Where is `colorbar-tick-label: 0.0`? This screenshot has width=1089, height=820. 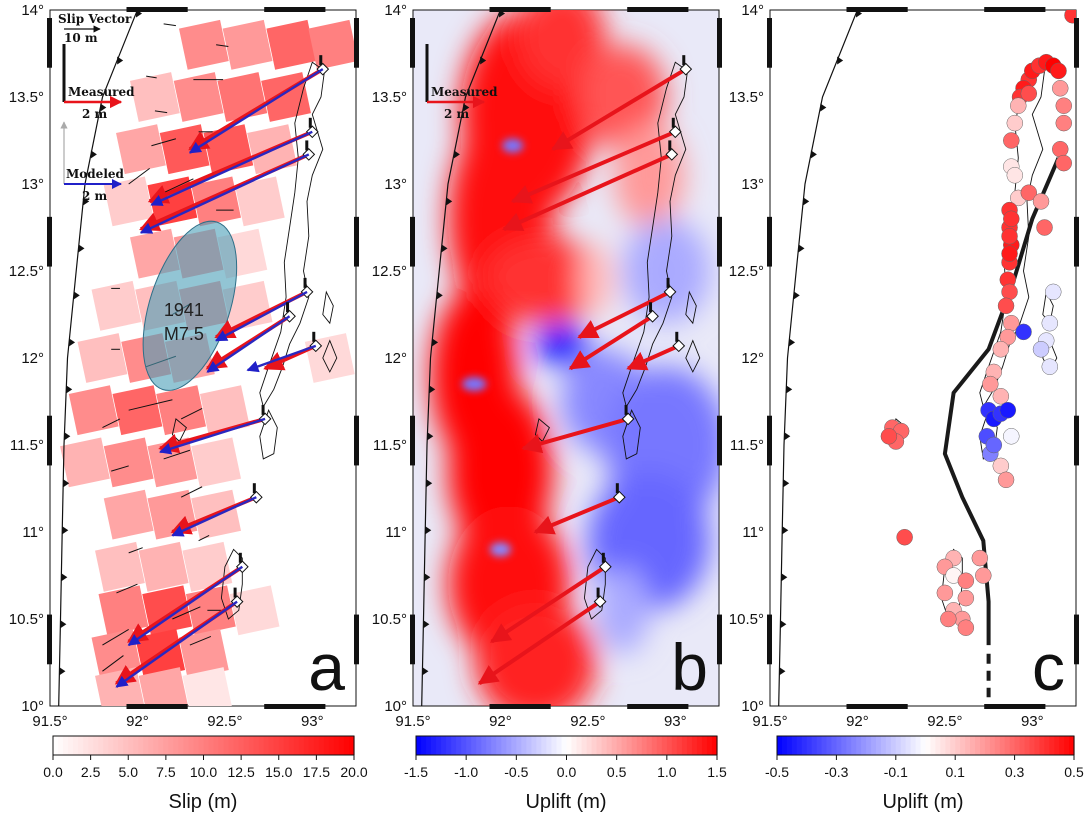 colorbar-tick-label: 0.0 is located at coordinates (53, 772).